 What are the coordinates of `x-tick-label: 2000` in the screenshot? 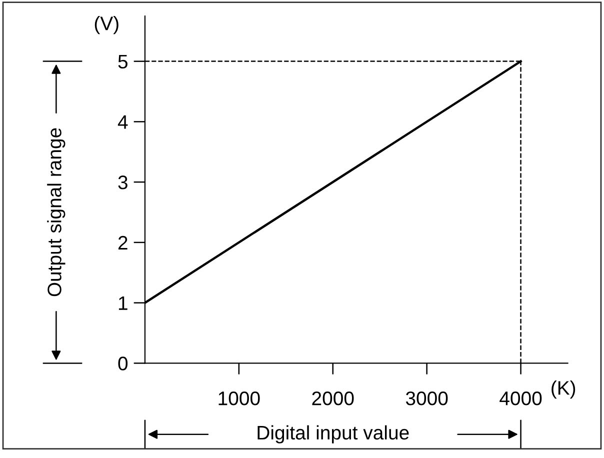 It's located at (333, 398).